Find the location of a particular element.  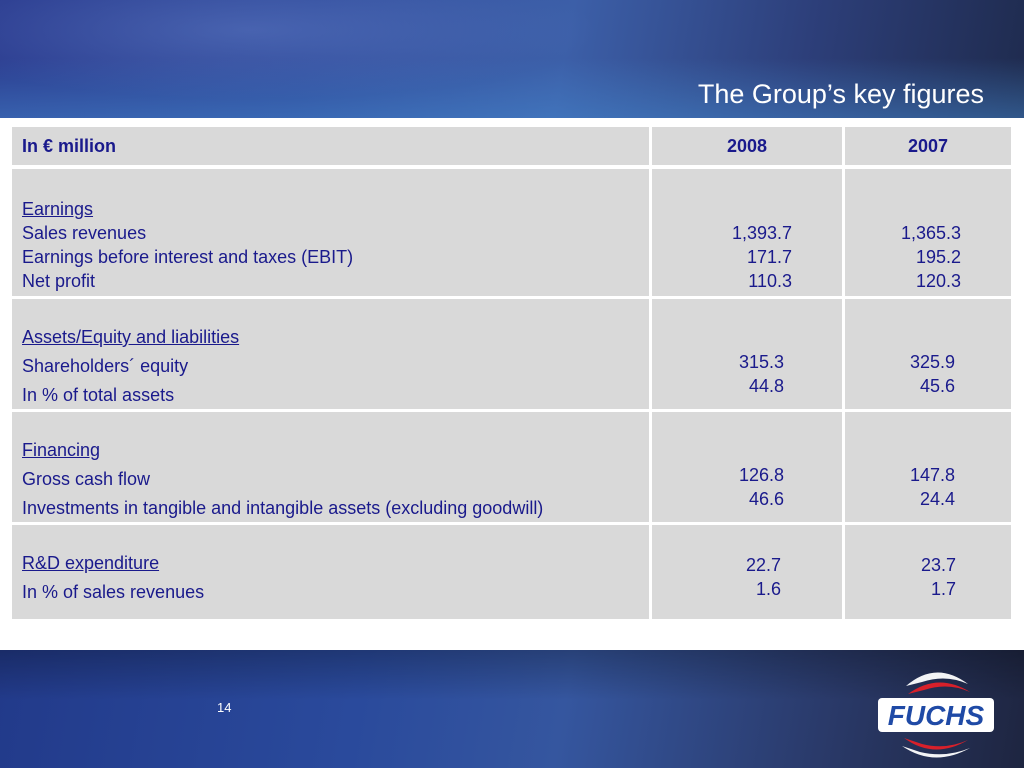

assets-2008-cell: 315.3 44.8 is located at coordinates (747, 354).